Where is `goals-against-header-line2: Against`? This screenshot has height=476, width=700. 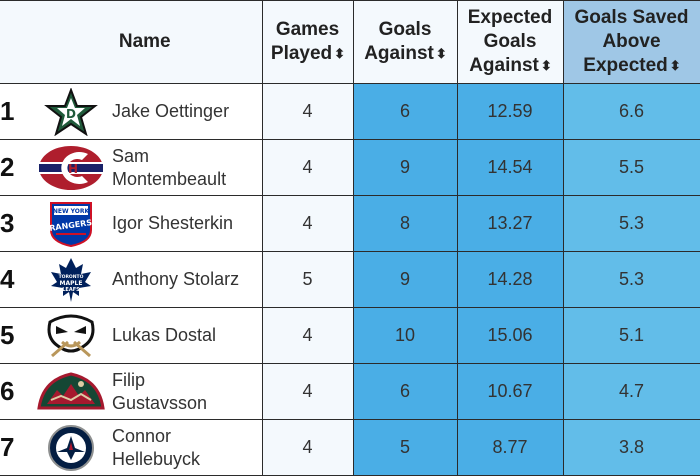 goals-against-header-line2: Against is located at coordinates (399, 53).